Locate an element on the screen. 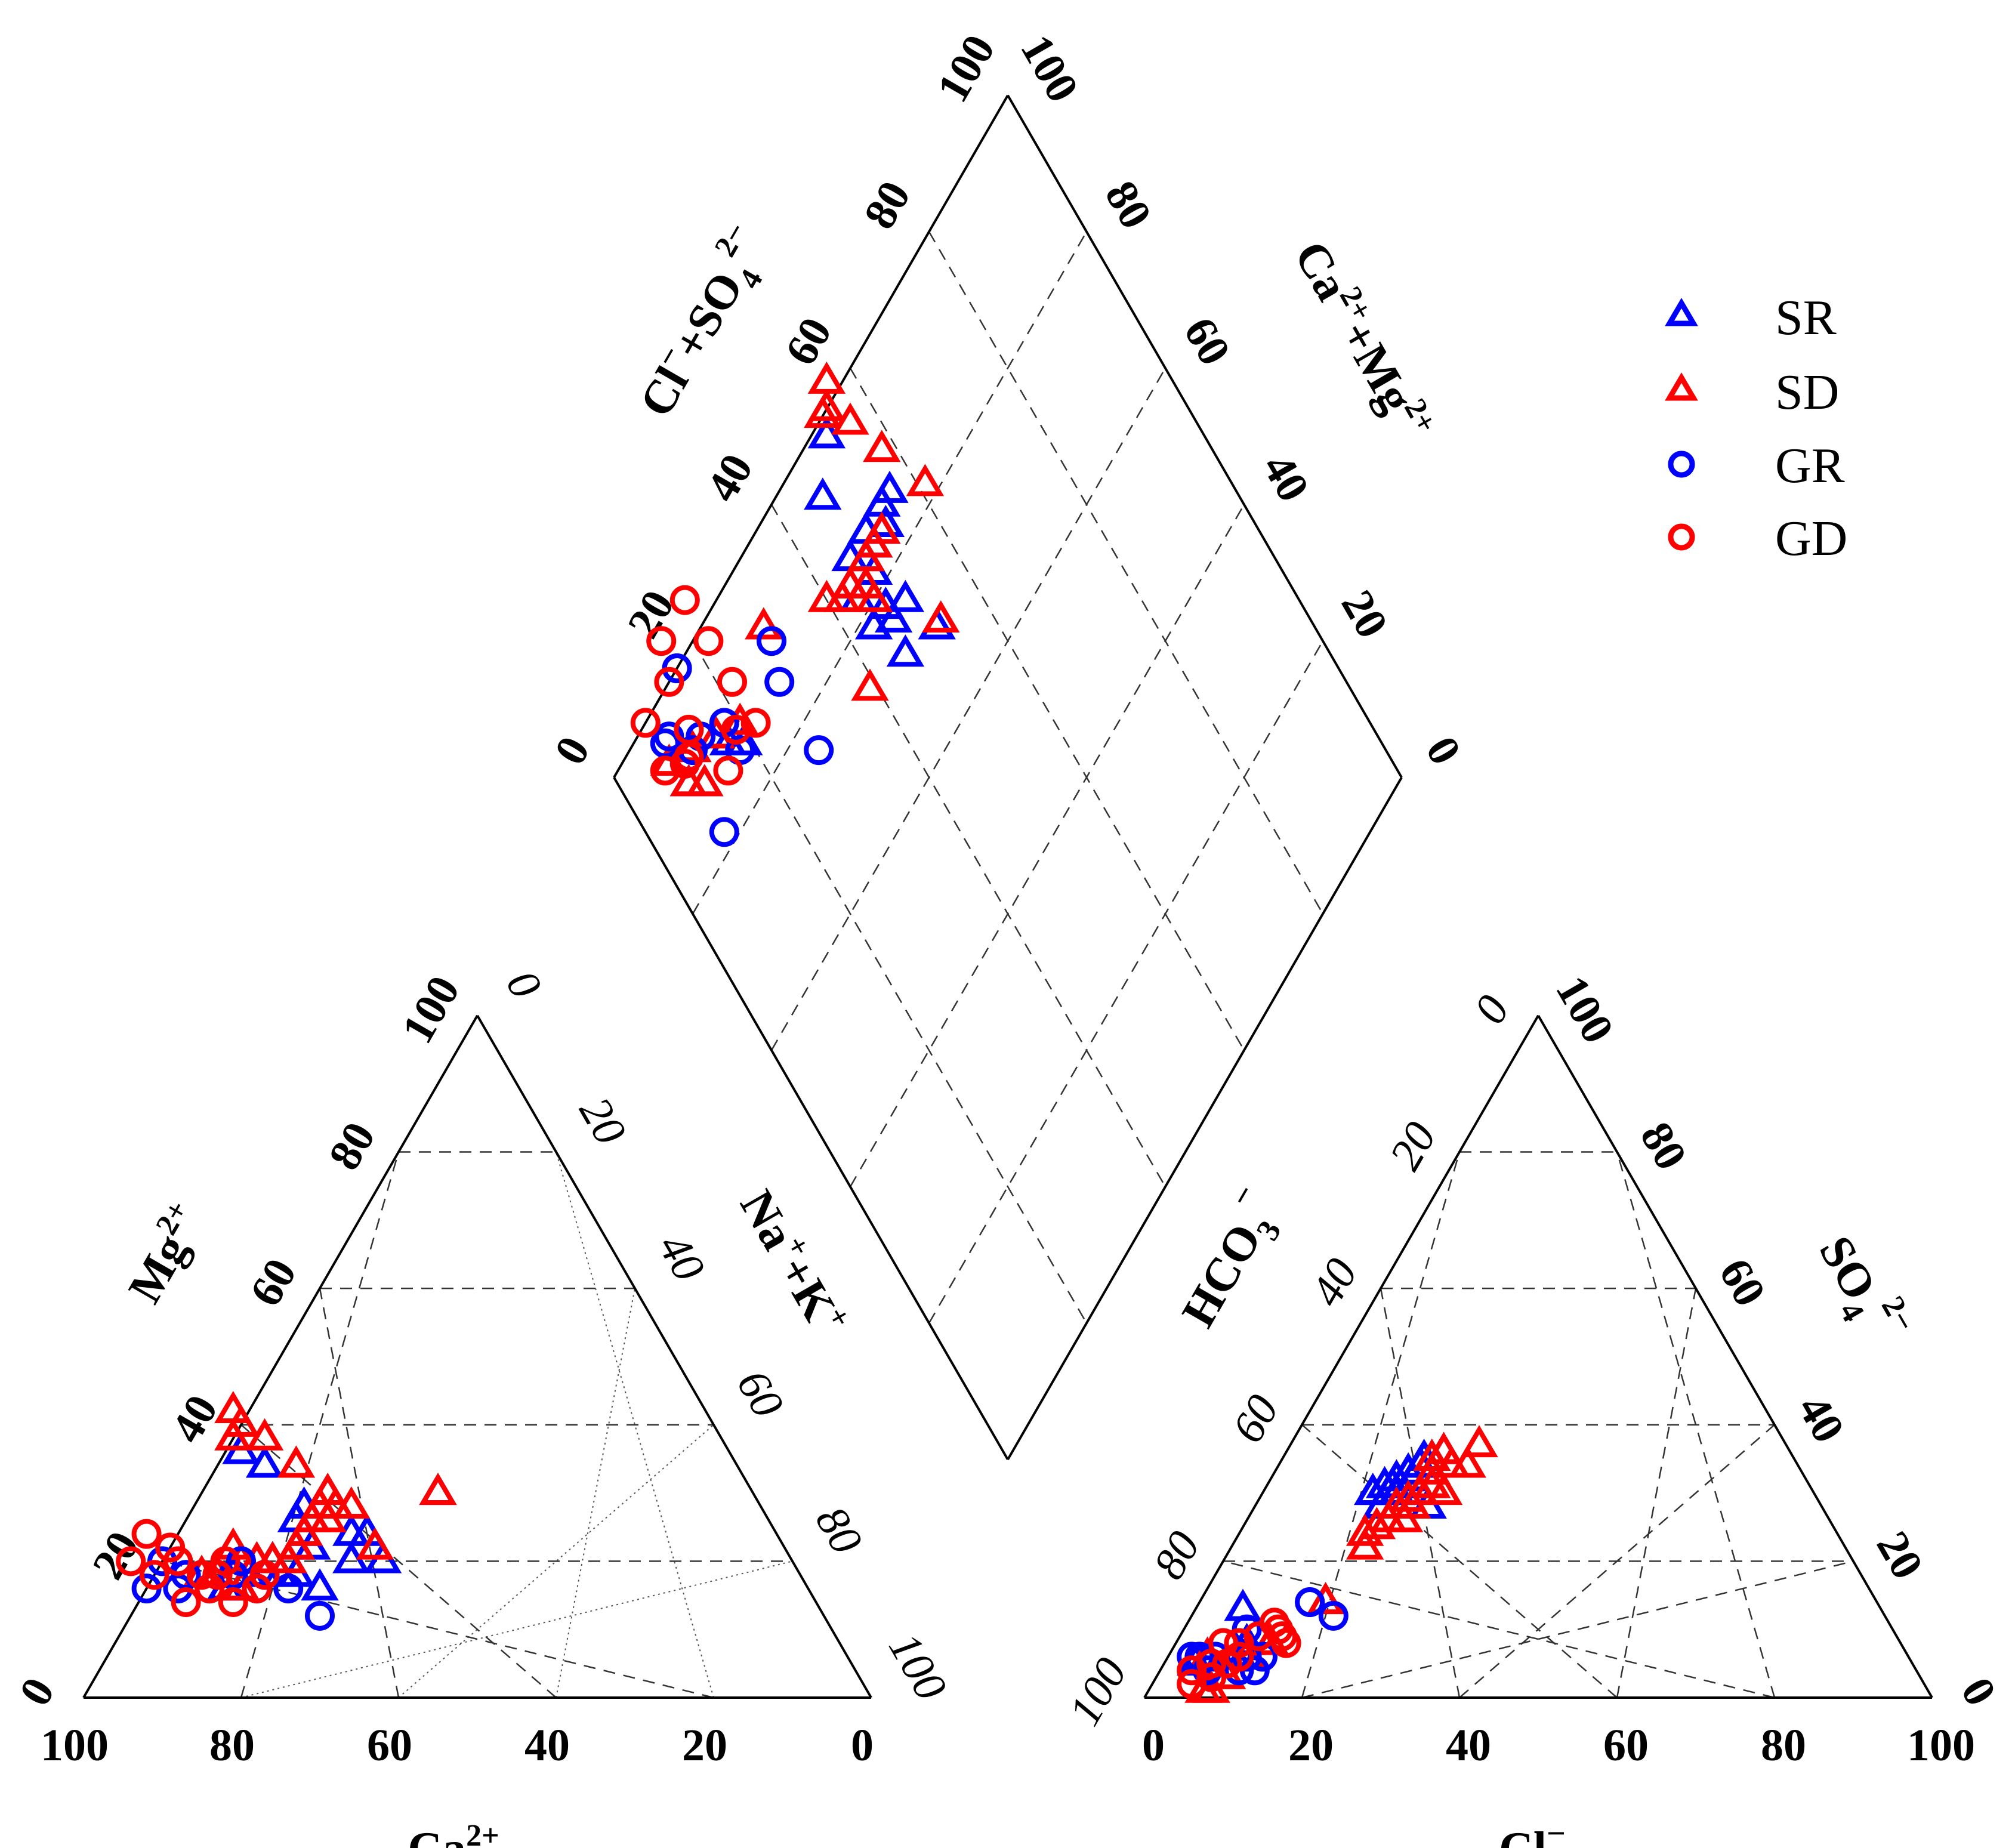  point-gr-anion is located at coordinates (1333, 1616).